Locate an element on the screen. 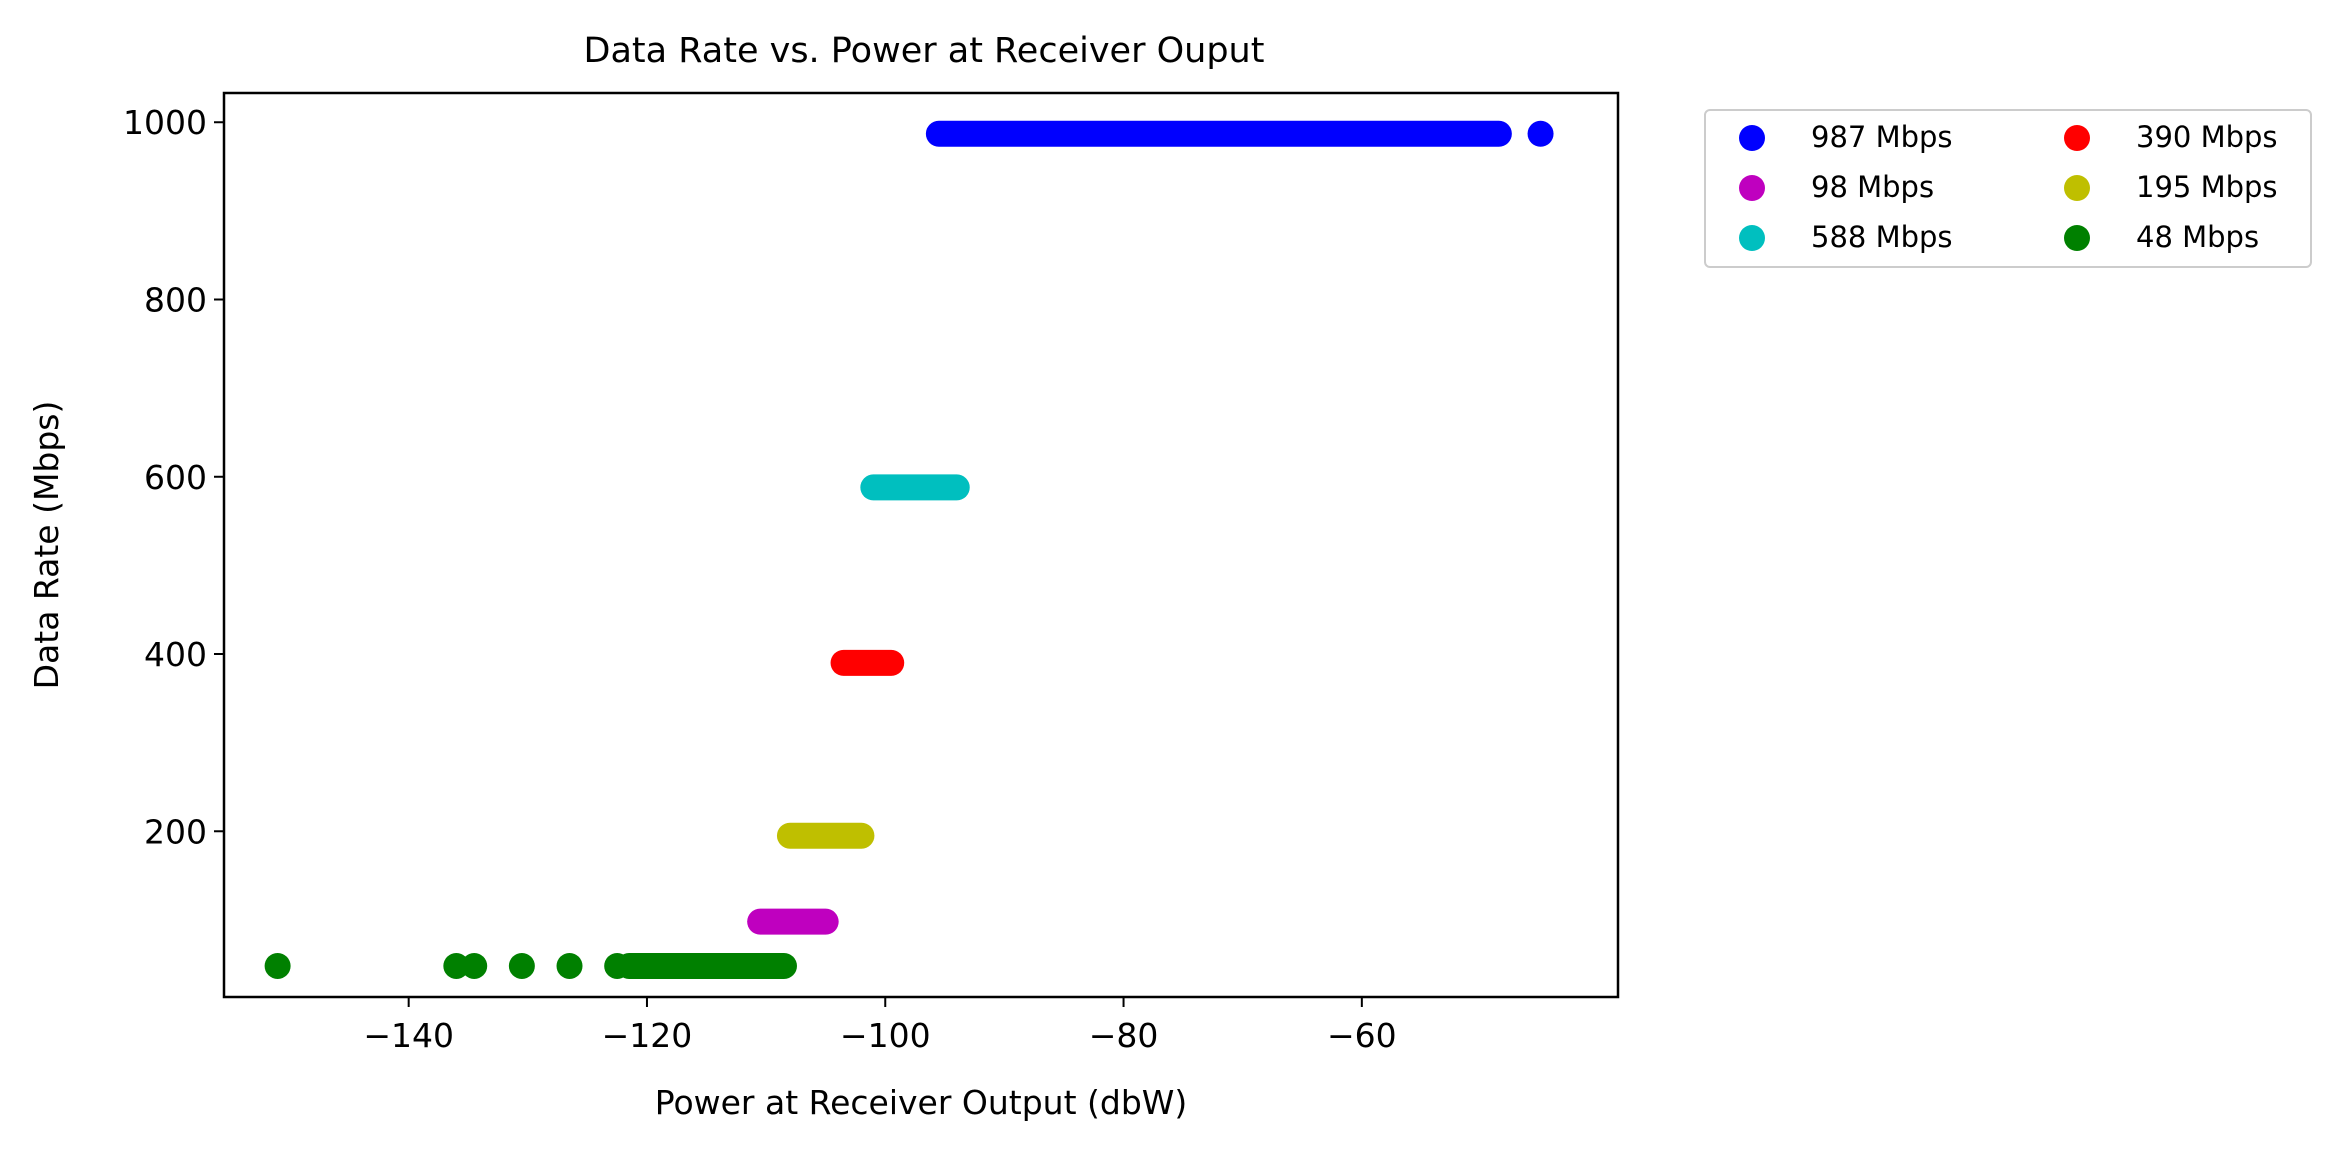  legend-label: 588 Mbps is located at coordinates (1882, 237).